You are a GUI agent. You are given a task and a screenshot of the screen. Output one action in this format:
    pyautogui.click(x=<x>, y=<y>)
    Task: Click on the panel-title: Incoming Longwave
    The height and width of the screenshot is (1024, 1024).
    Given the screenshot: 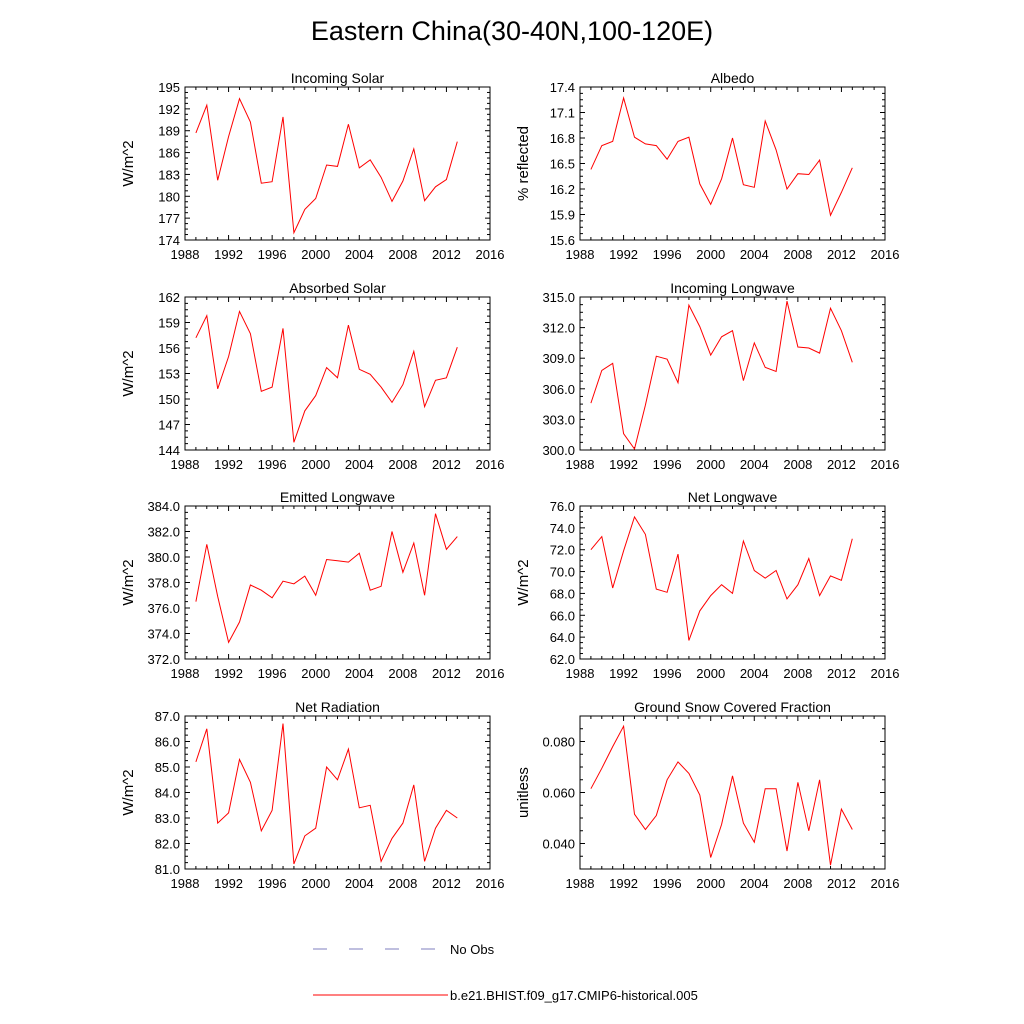 What is the action you would take?
    pyautogui.click(x=732, y=288)
    